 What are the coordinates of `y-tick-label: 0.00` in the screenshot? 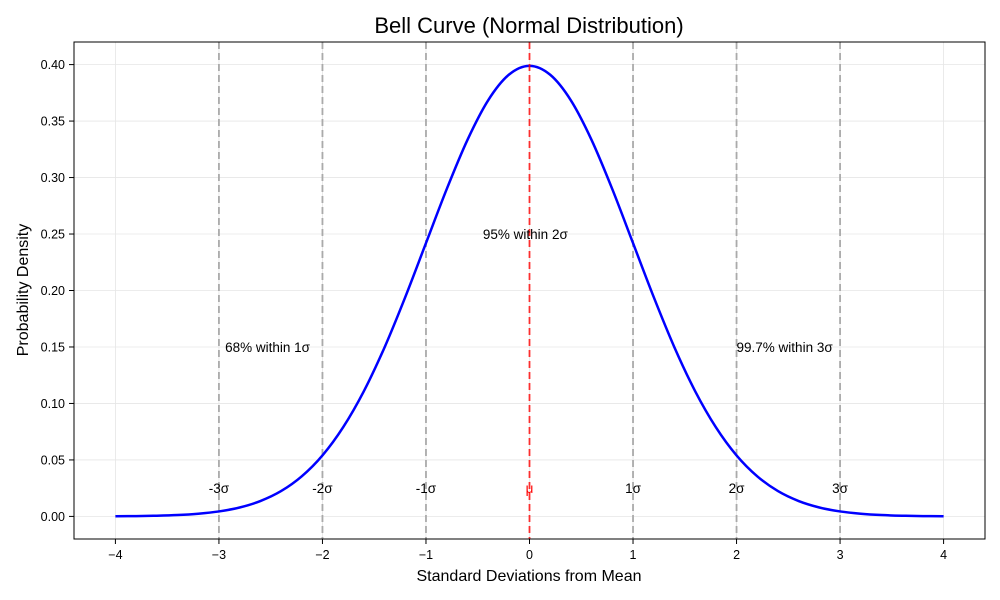 It's located at (53, 517).